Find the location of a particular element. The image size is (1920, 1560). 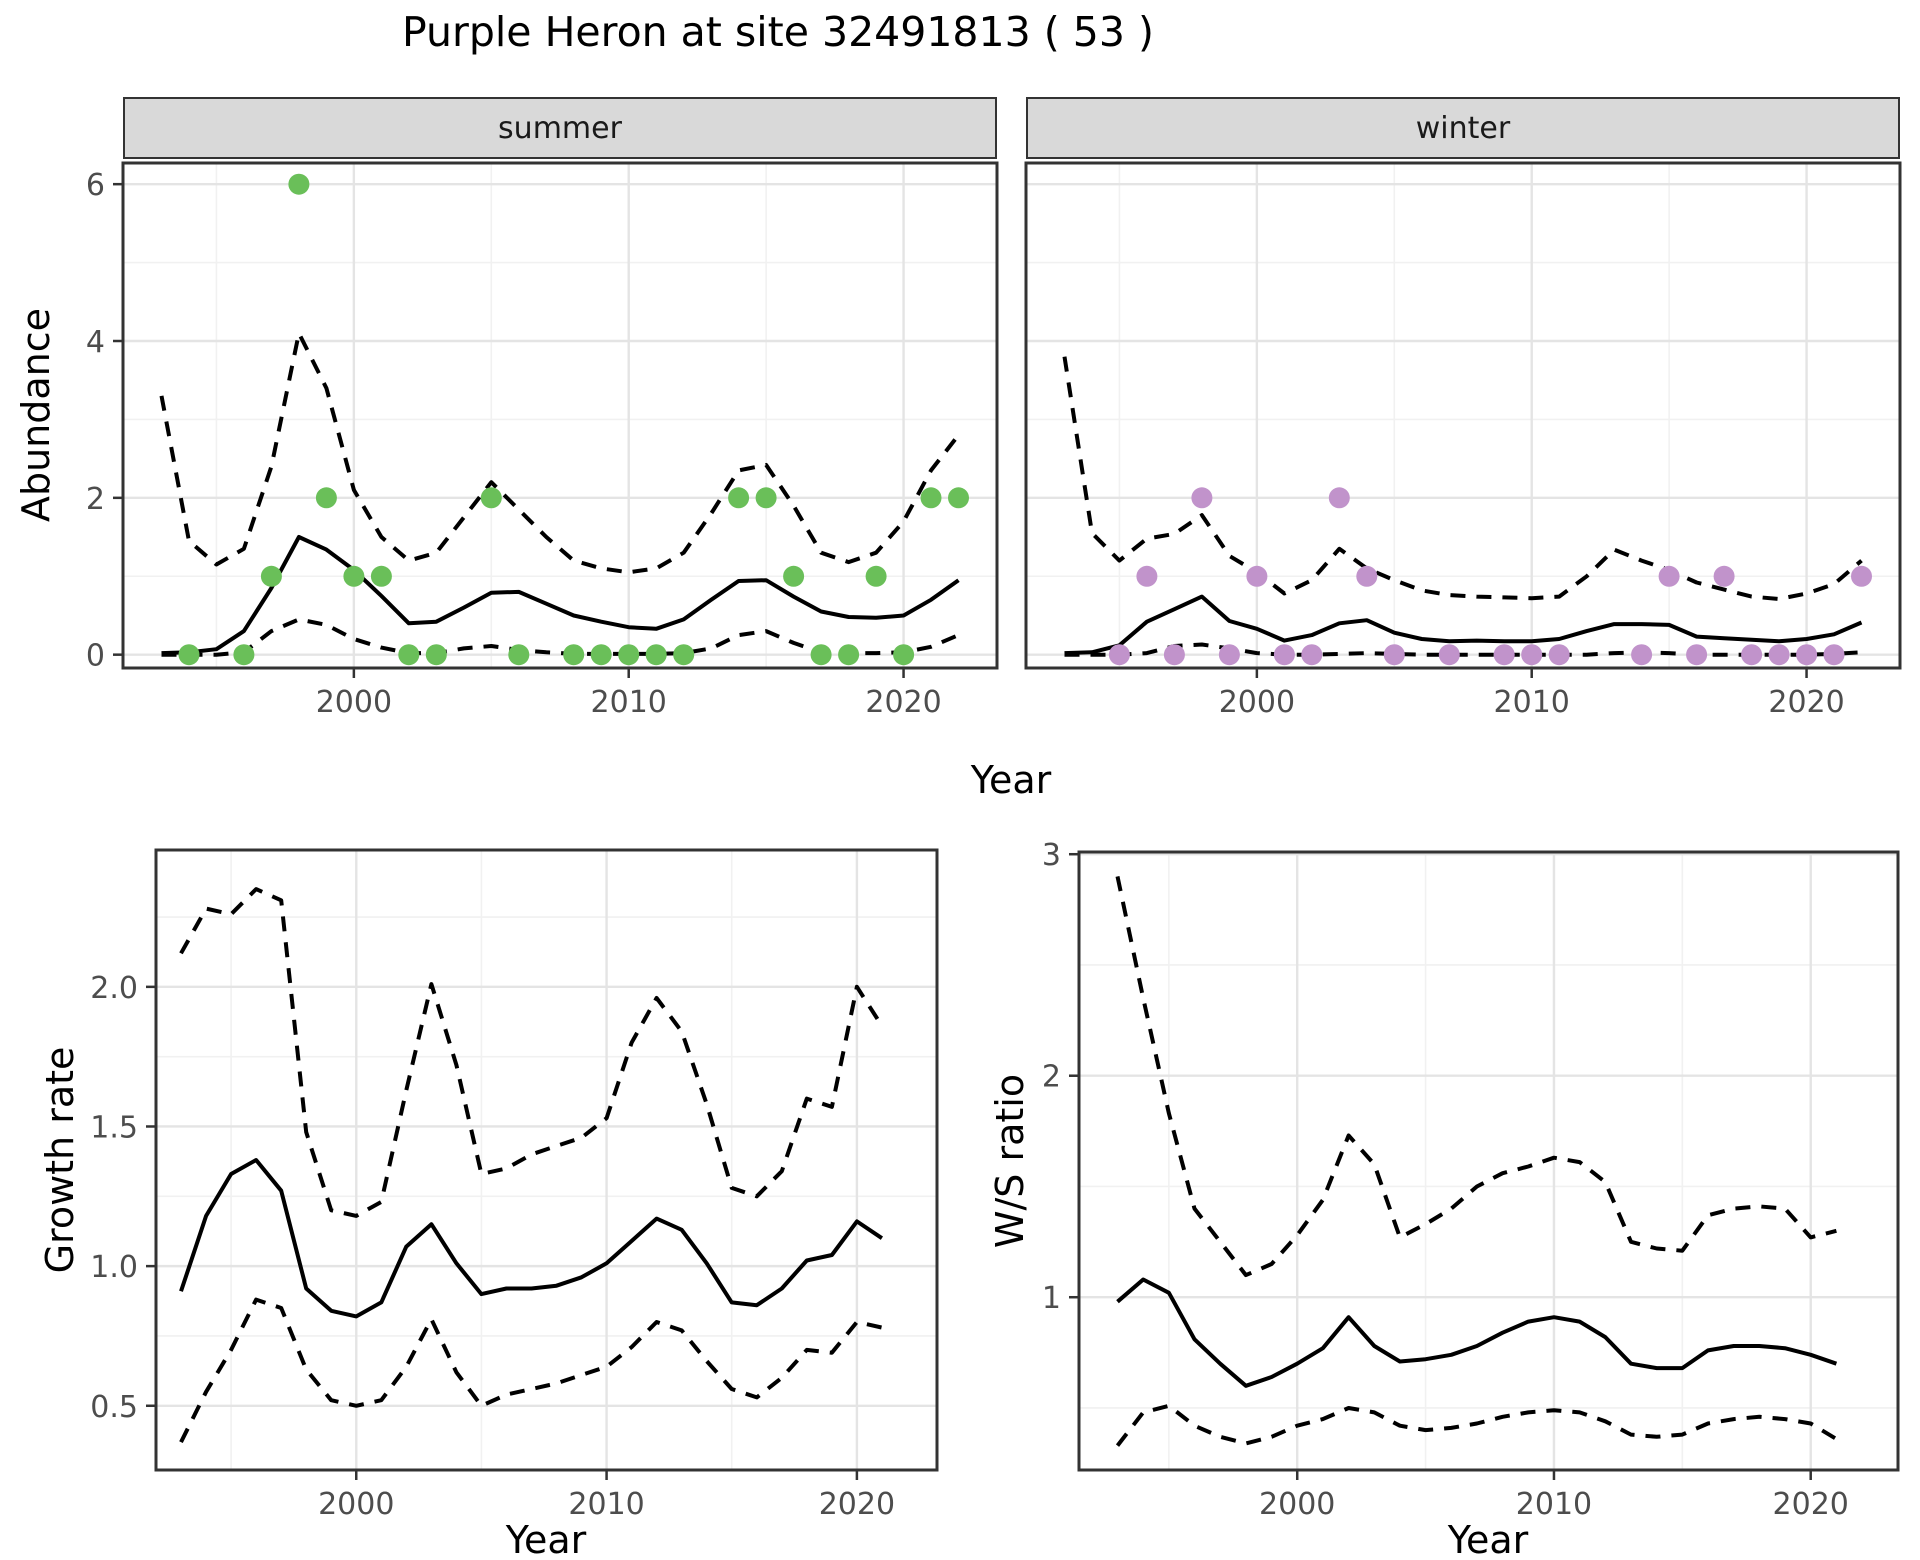

facet-strip-winter-label: winter is located at coordinates (1463, 128).